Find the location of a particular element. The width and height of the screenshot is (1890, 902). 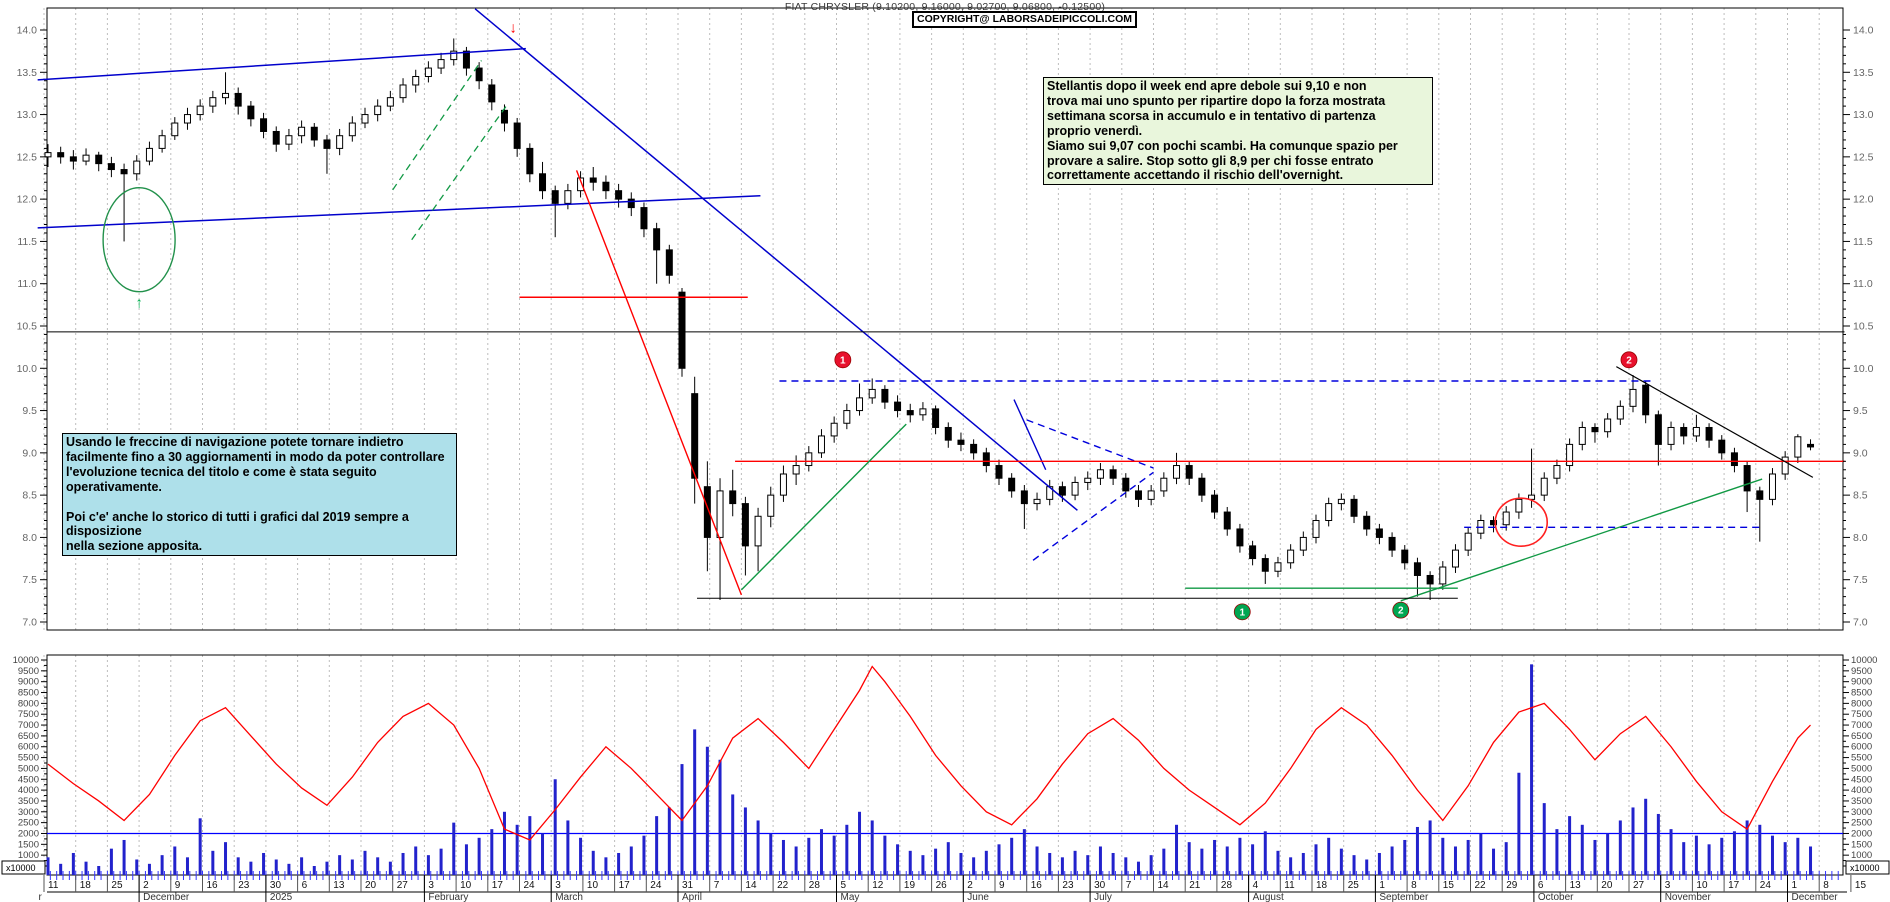

week-label: 26 is located at coordinates (942, 885).